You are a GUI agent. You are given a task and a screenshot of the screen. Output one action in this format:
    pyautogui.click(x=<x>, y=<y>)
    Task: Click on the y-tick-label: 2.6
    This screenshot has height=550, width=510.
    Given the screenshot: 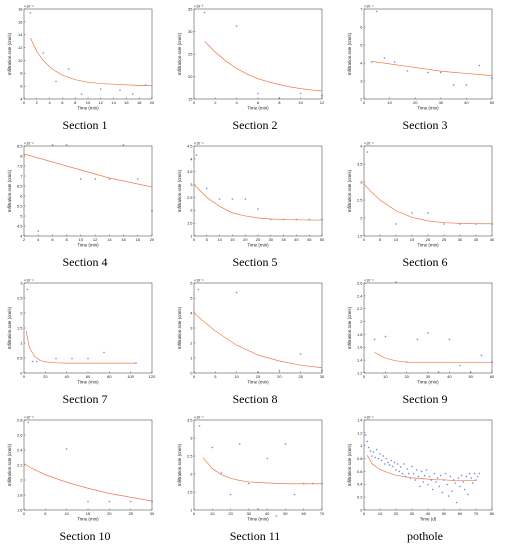 What is the action you would take?
    pyautogui.click(x=20, y=434)
    